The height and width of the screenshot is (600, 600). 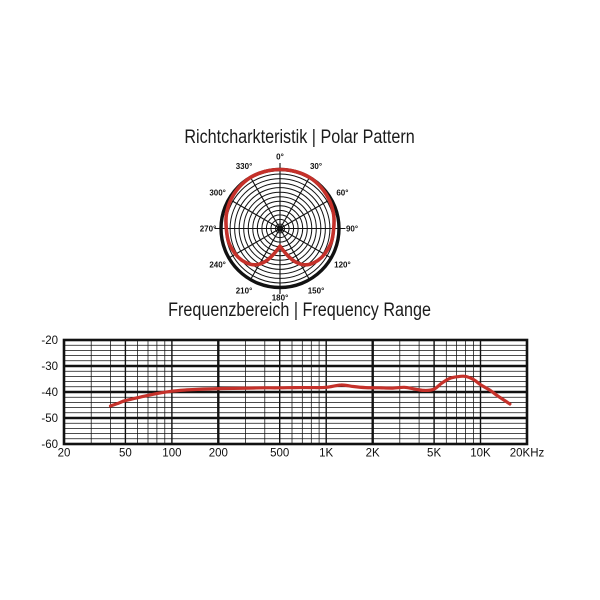 I want to click on svg-text: -60, so click(x=49, y=445).